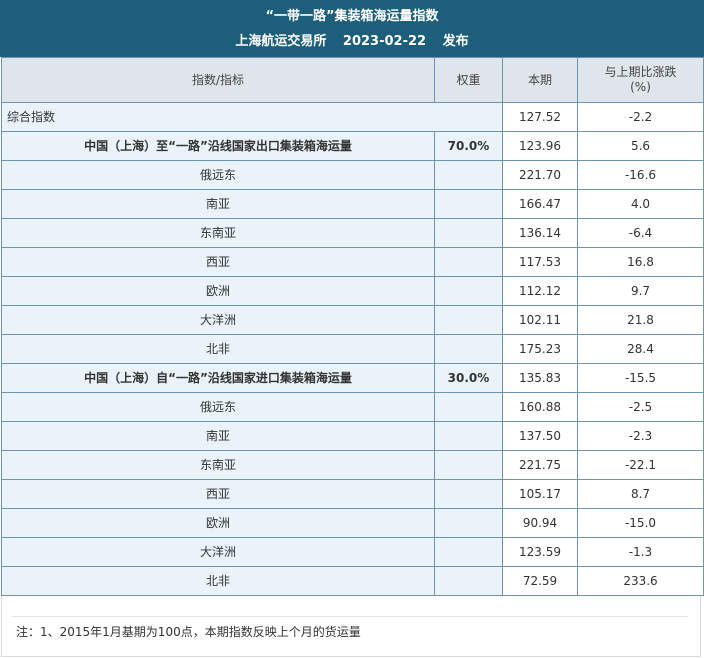  I want to click on row-change: 28.4, so click(640, 349).